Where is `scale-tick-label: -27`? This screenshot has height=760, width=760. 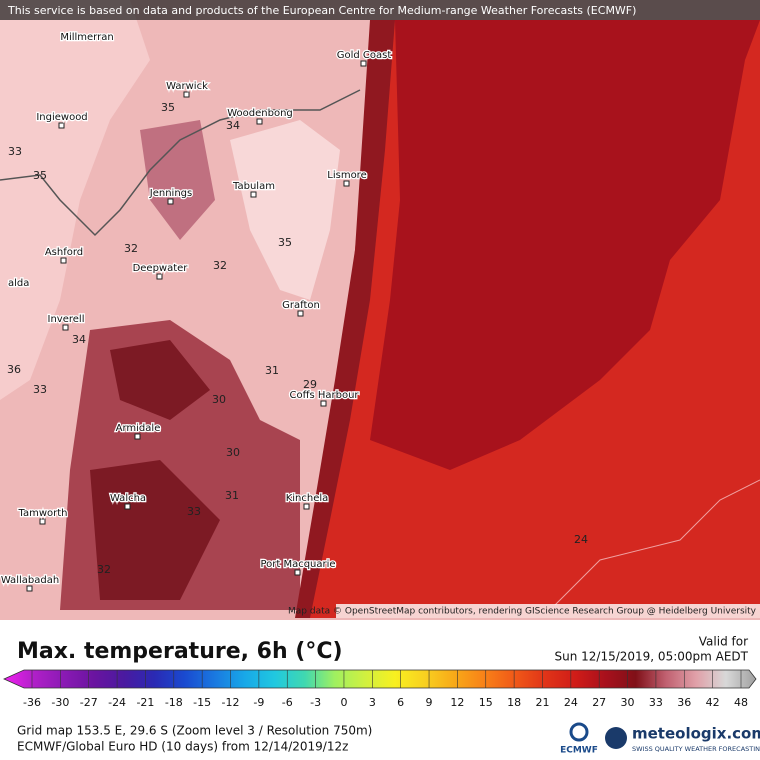
scale-tick-label: -27 is located at coordinates (89, 702).